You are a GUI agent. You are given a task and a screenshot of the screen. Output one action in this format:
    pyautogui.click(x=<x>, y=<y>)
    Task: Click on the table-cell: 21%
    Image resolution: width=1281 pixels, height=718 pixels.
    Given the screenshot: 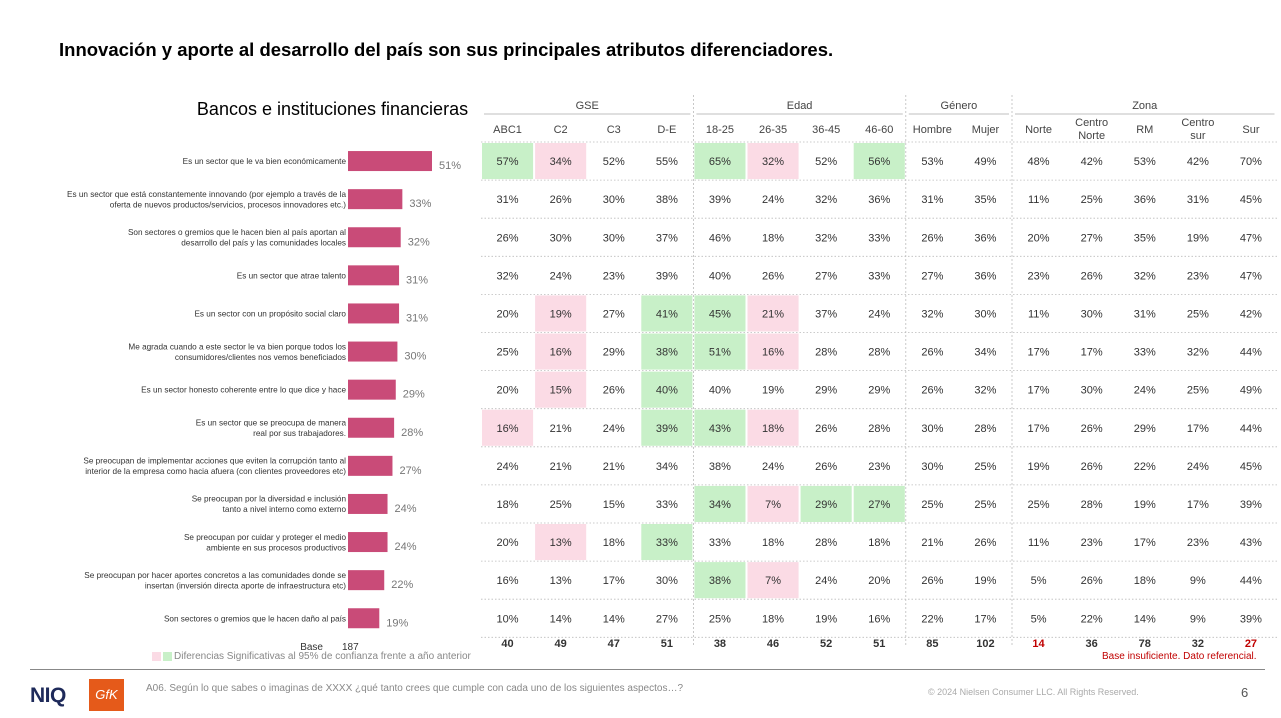 What is the action you would take?
    pyautogui.click(x=561, y=429)
    